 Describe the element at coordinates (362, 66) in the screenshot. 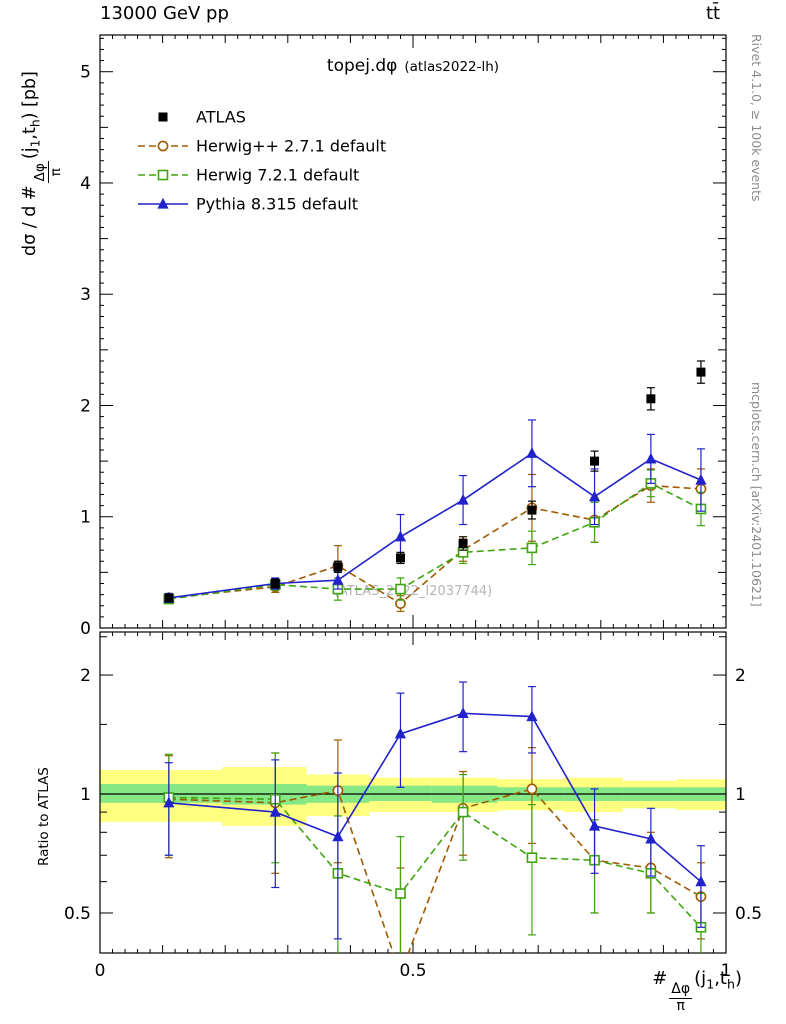

I see `plot-title-main: topej.dφ` at that location.